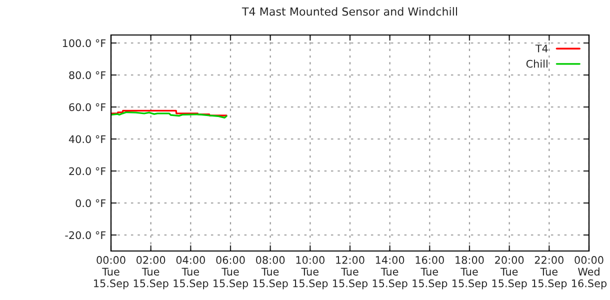  I want to click on x-tick-label: 00:00 Tue 15.Sep, so click(111, 273).